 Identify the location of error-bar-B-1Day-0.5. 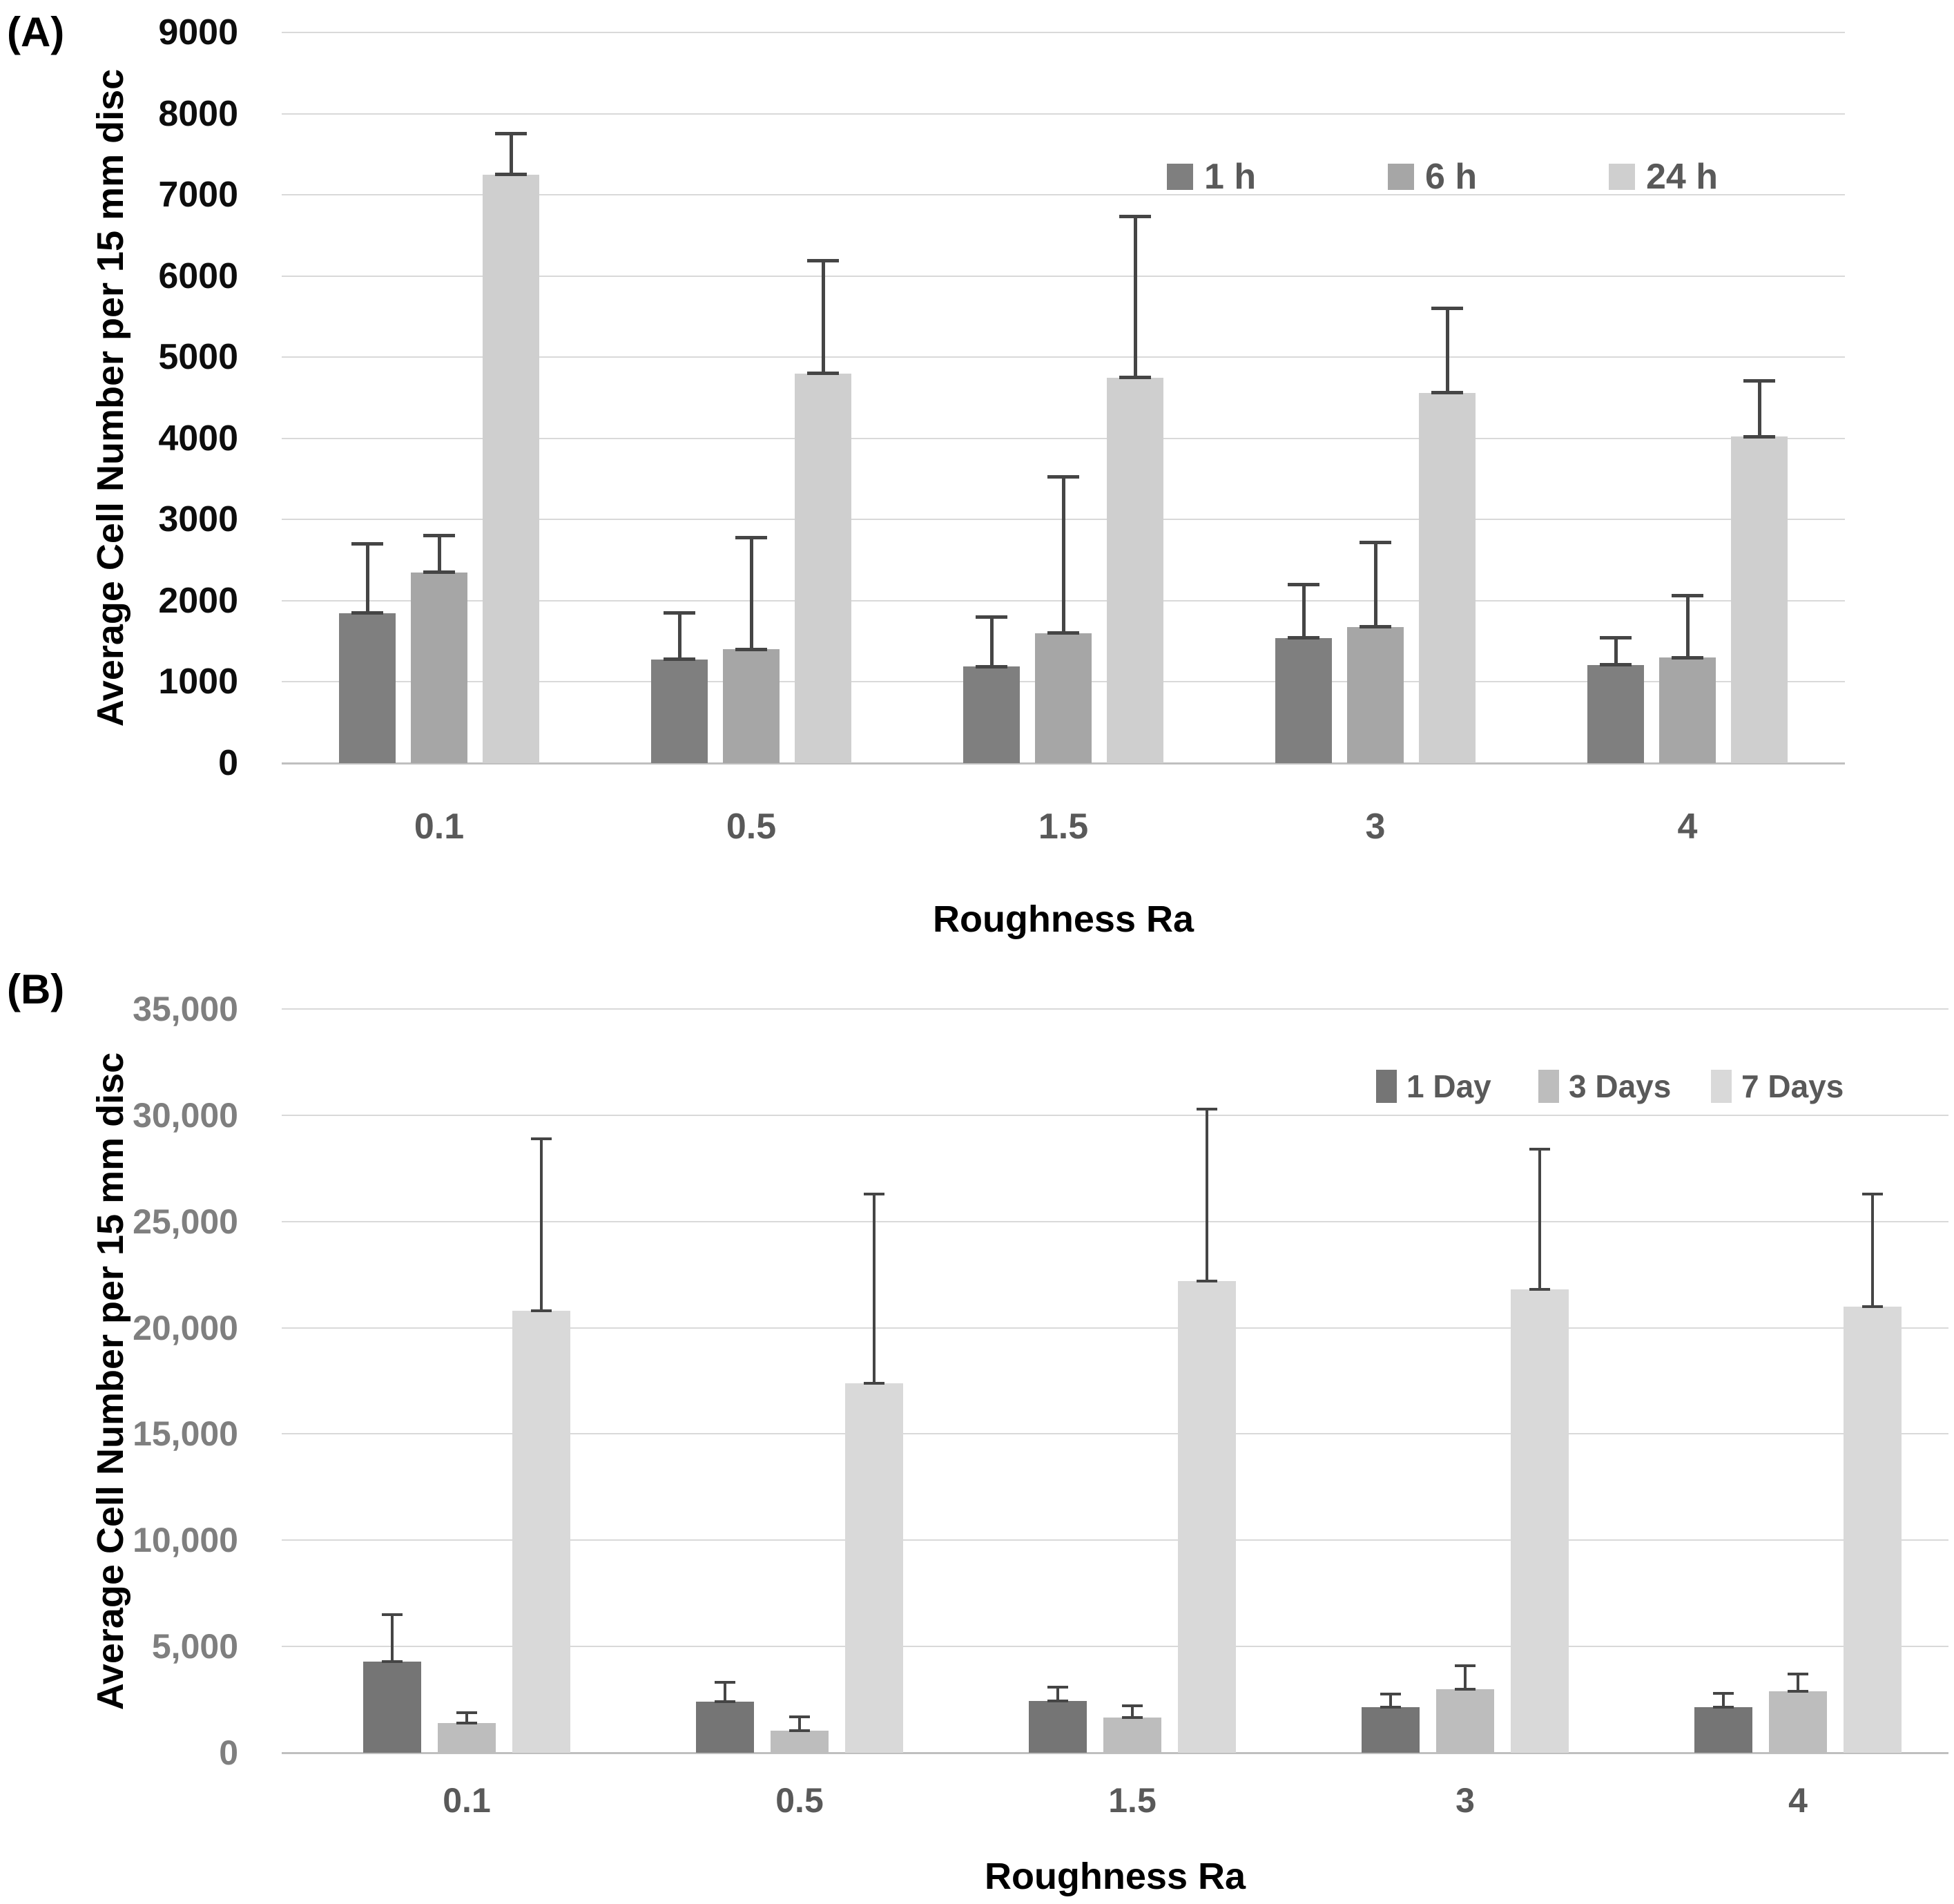
(725, 1692).